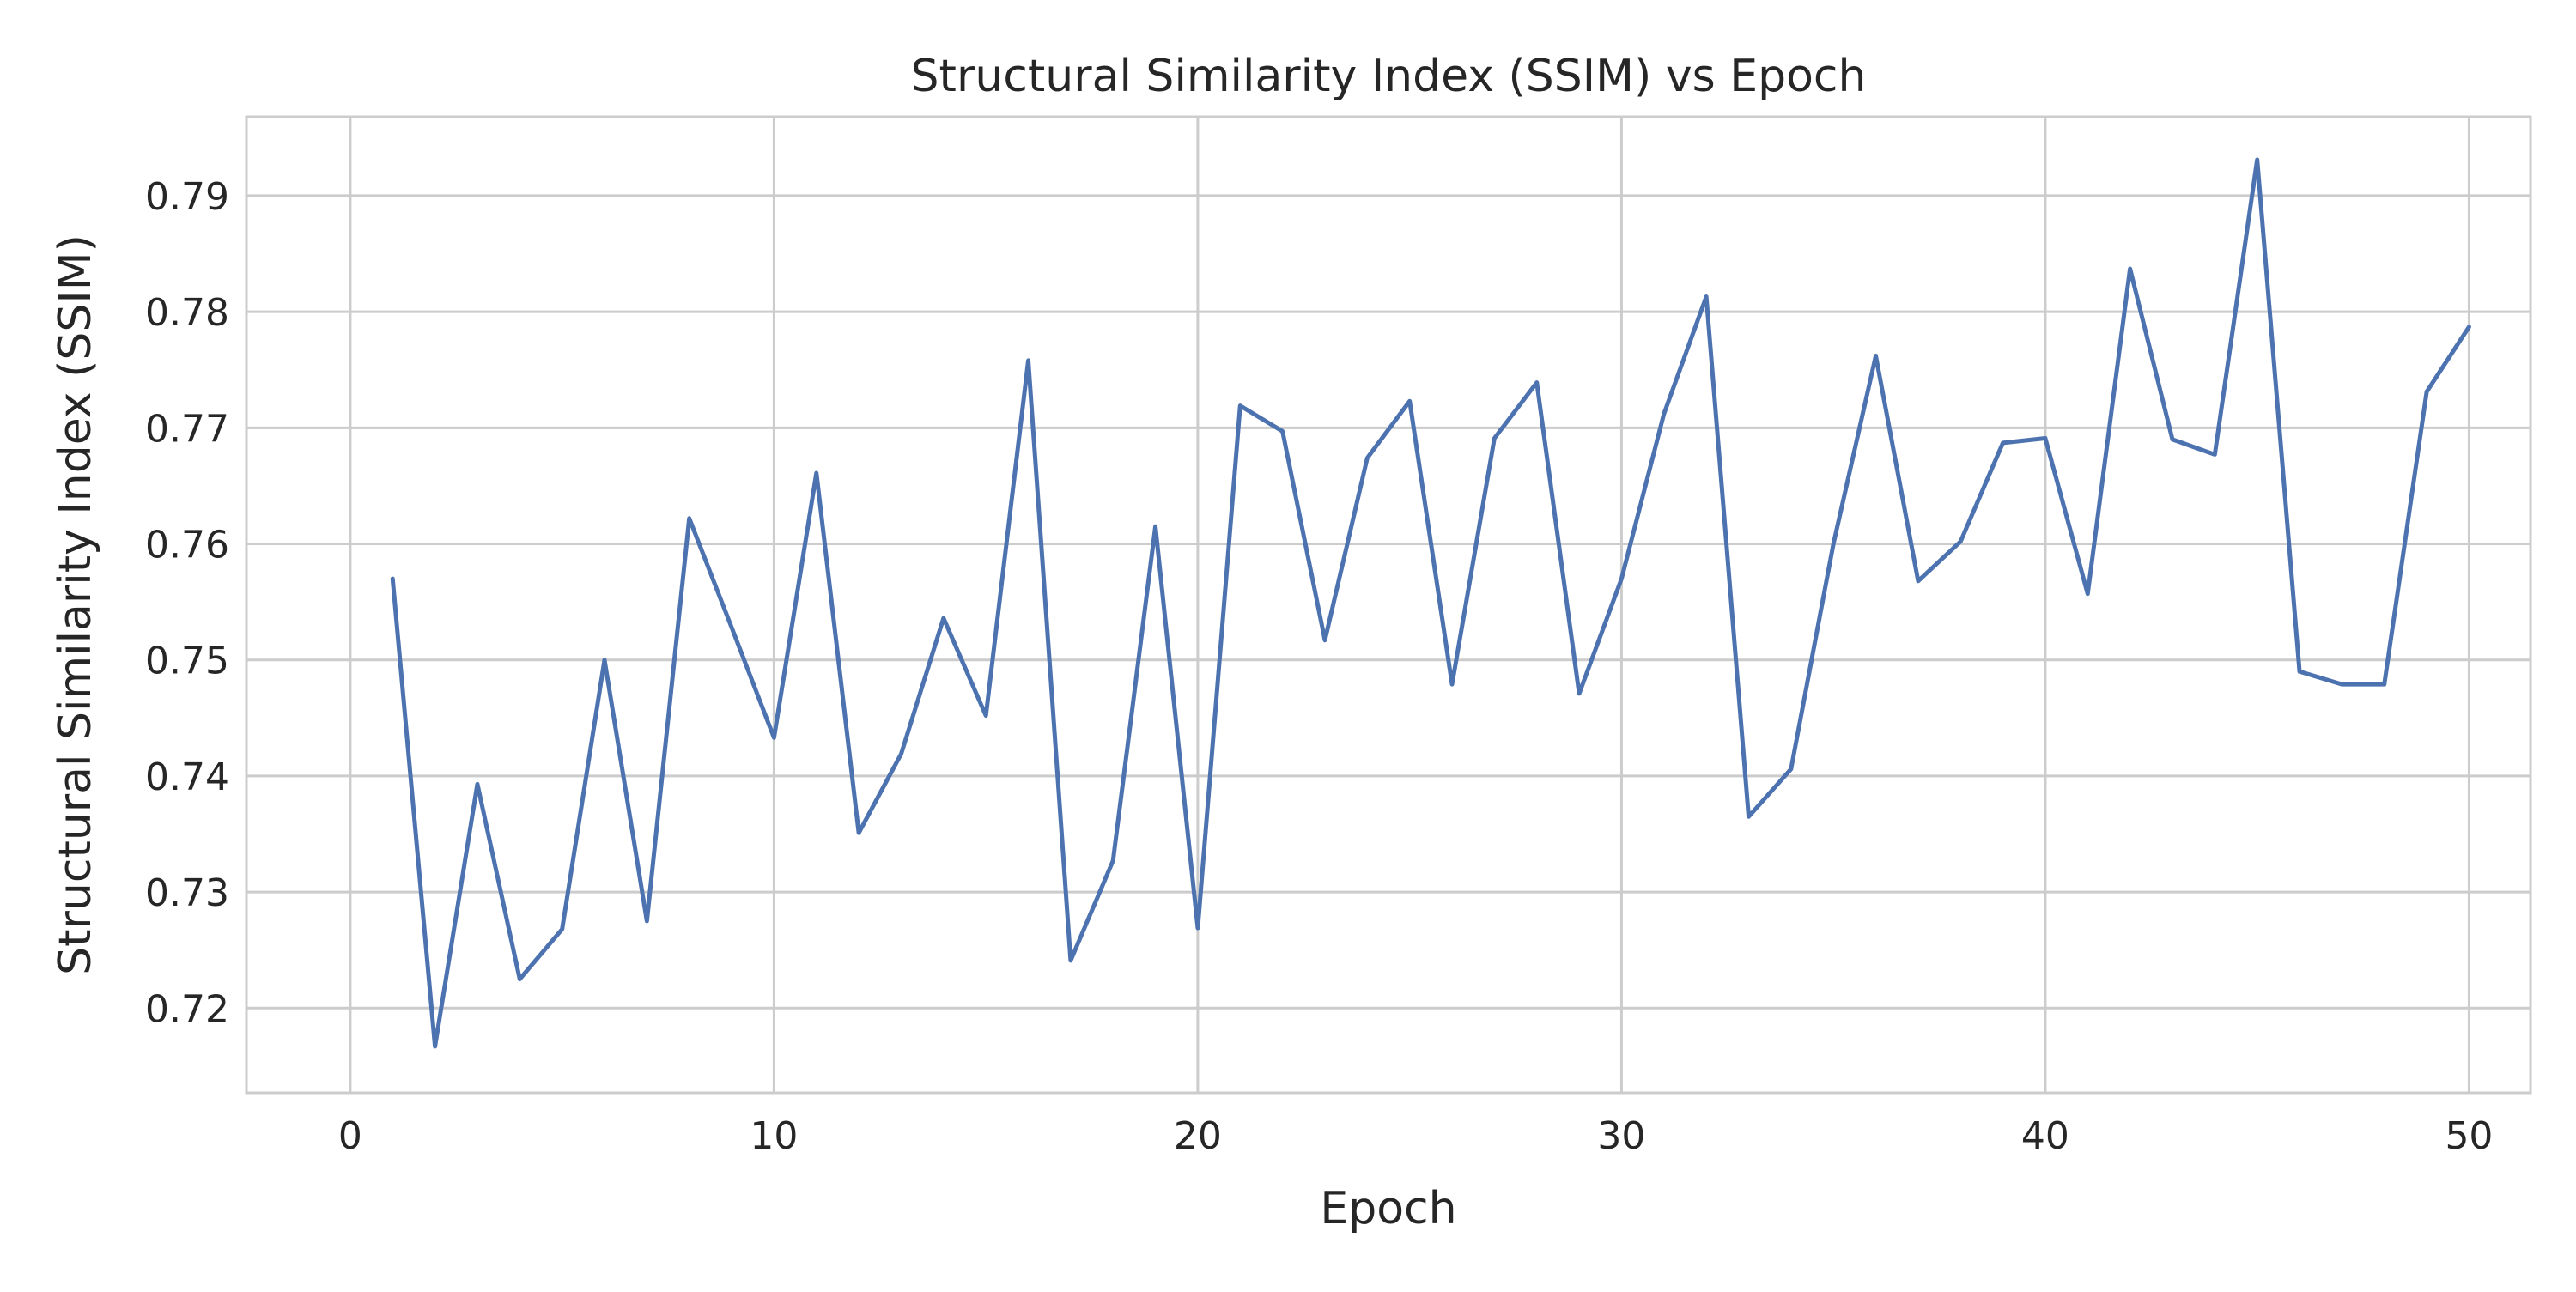 This screenshot has width=2576, height=1292. I want to click on y-tick-label: 0.76, so click(187, 545).